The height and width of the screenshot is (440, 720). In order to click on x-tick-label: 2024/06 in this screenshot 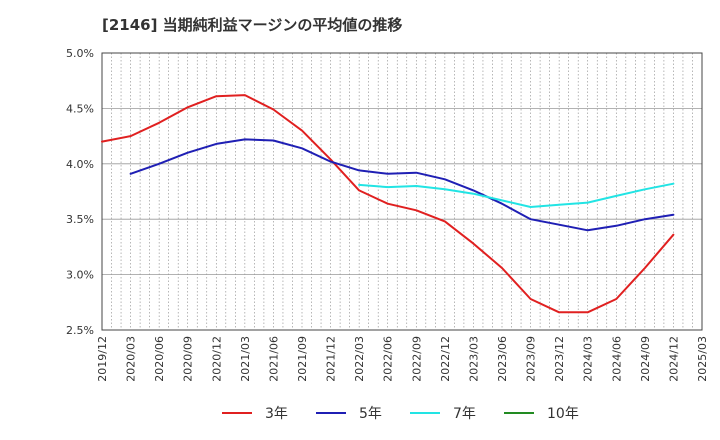, I will do `click(616, 359)`.